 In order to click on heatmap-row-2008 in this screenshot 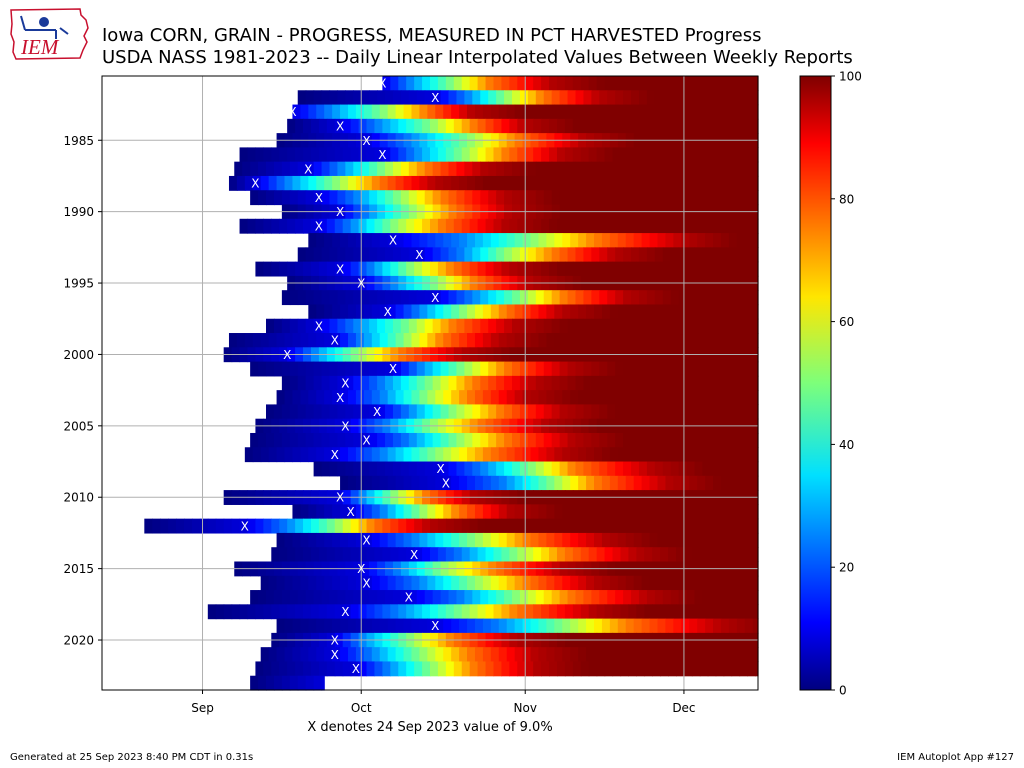, I will do `click(536, 469)`.